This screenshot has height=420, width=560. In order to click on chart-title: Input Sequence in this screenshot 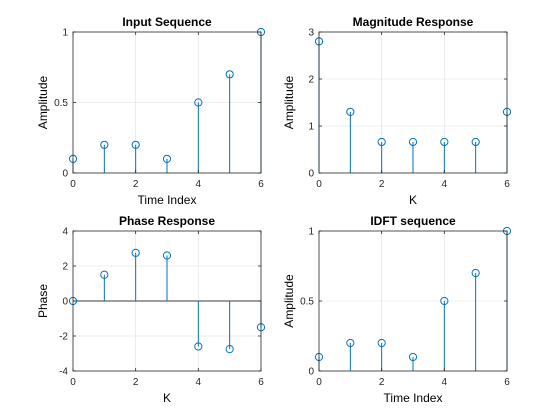, I will do `click(167, 22)`.